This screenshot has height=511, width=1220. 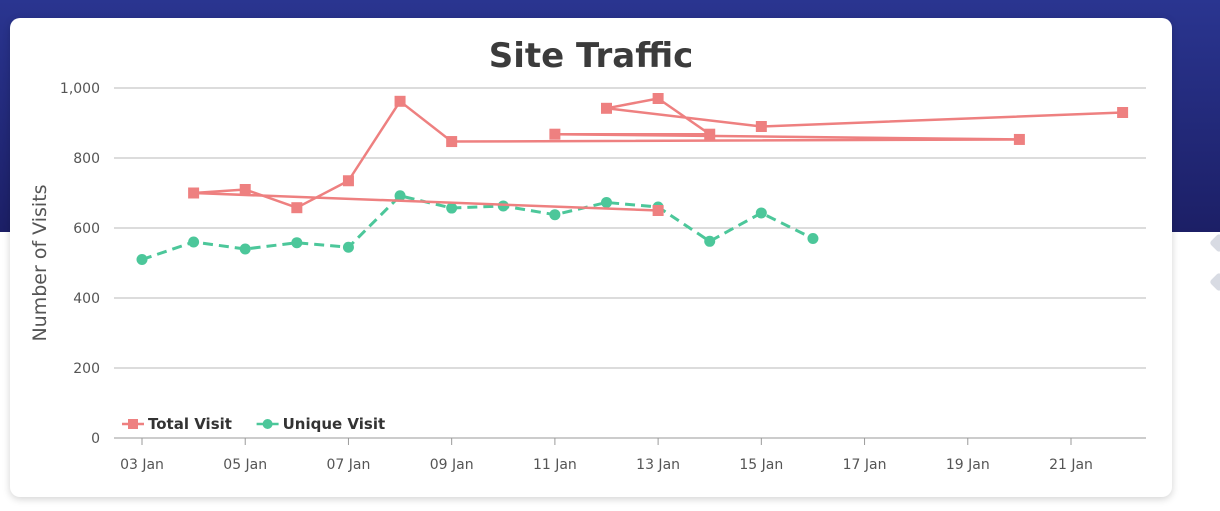 I want to click on total-visit-extra-segment, so click(x=428, y=203).